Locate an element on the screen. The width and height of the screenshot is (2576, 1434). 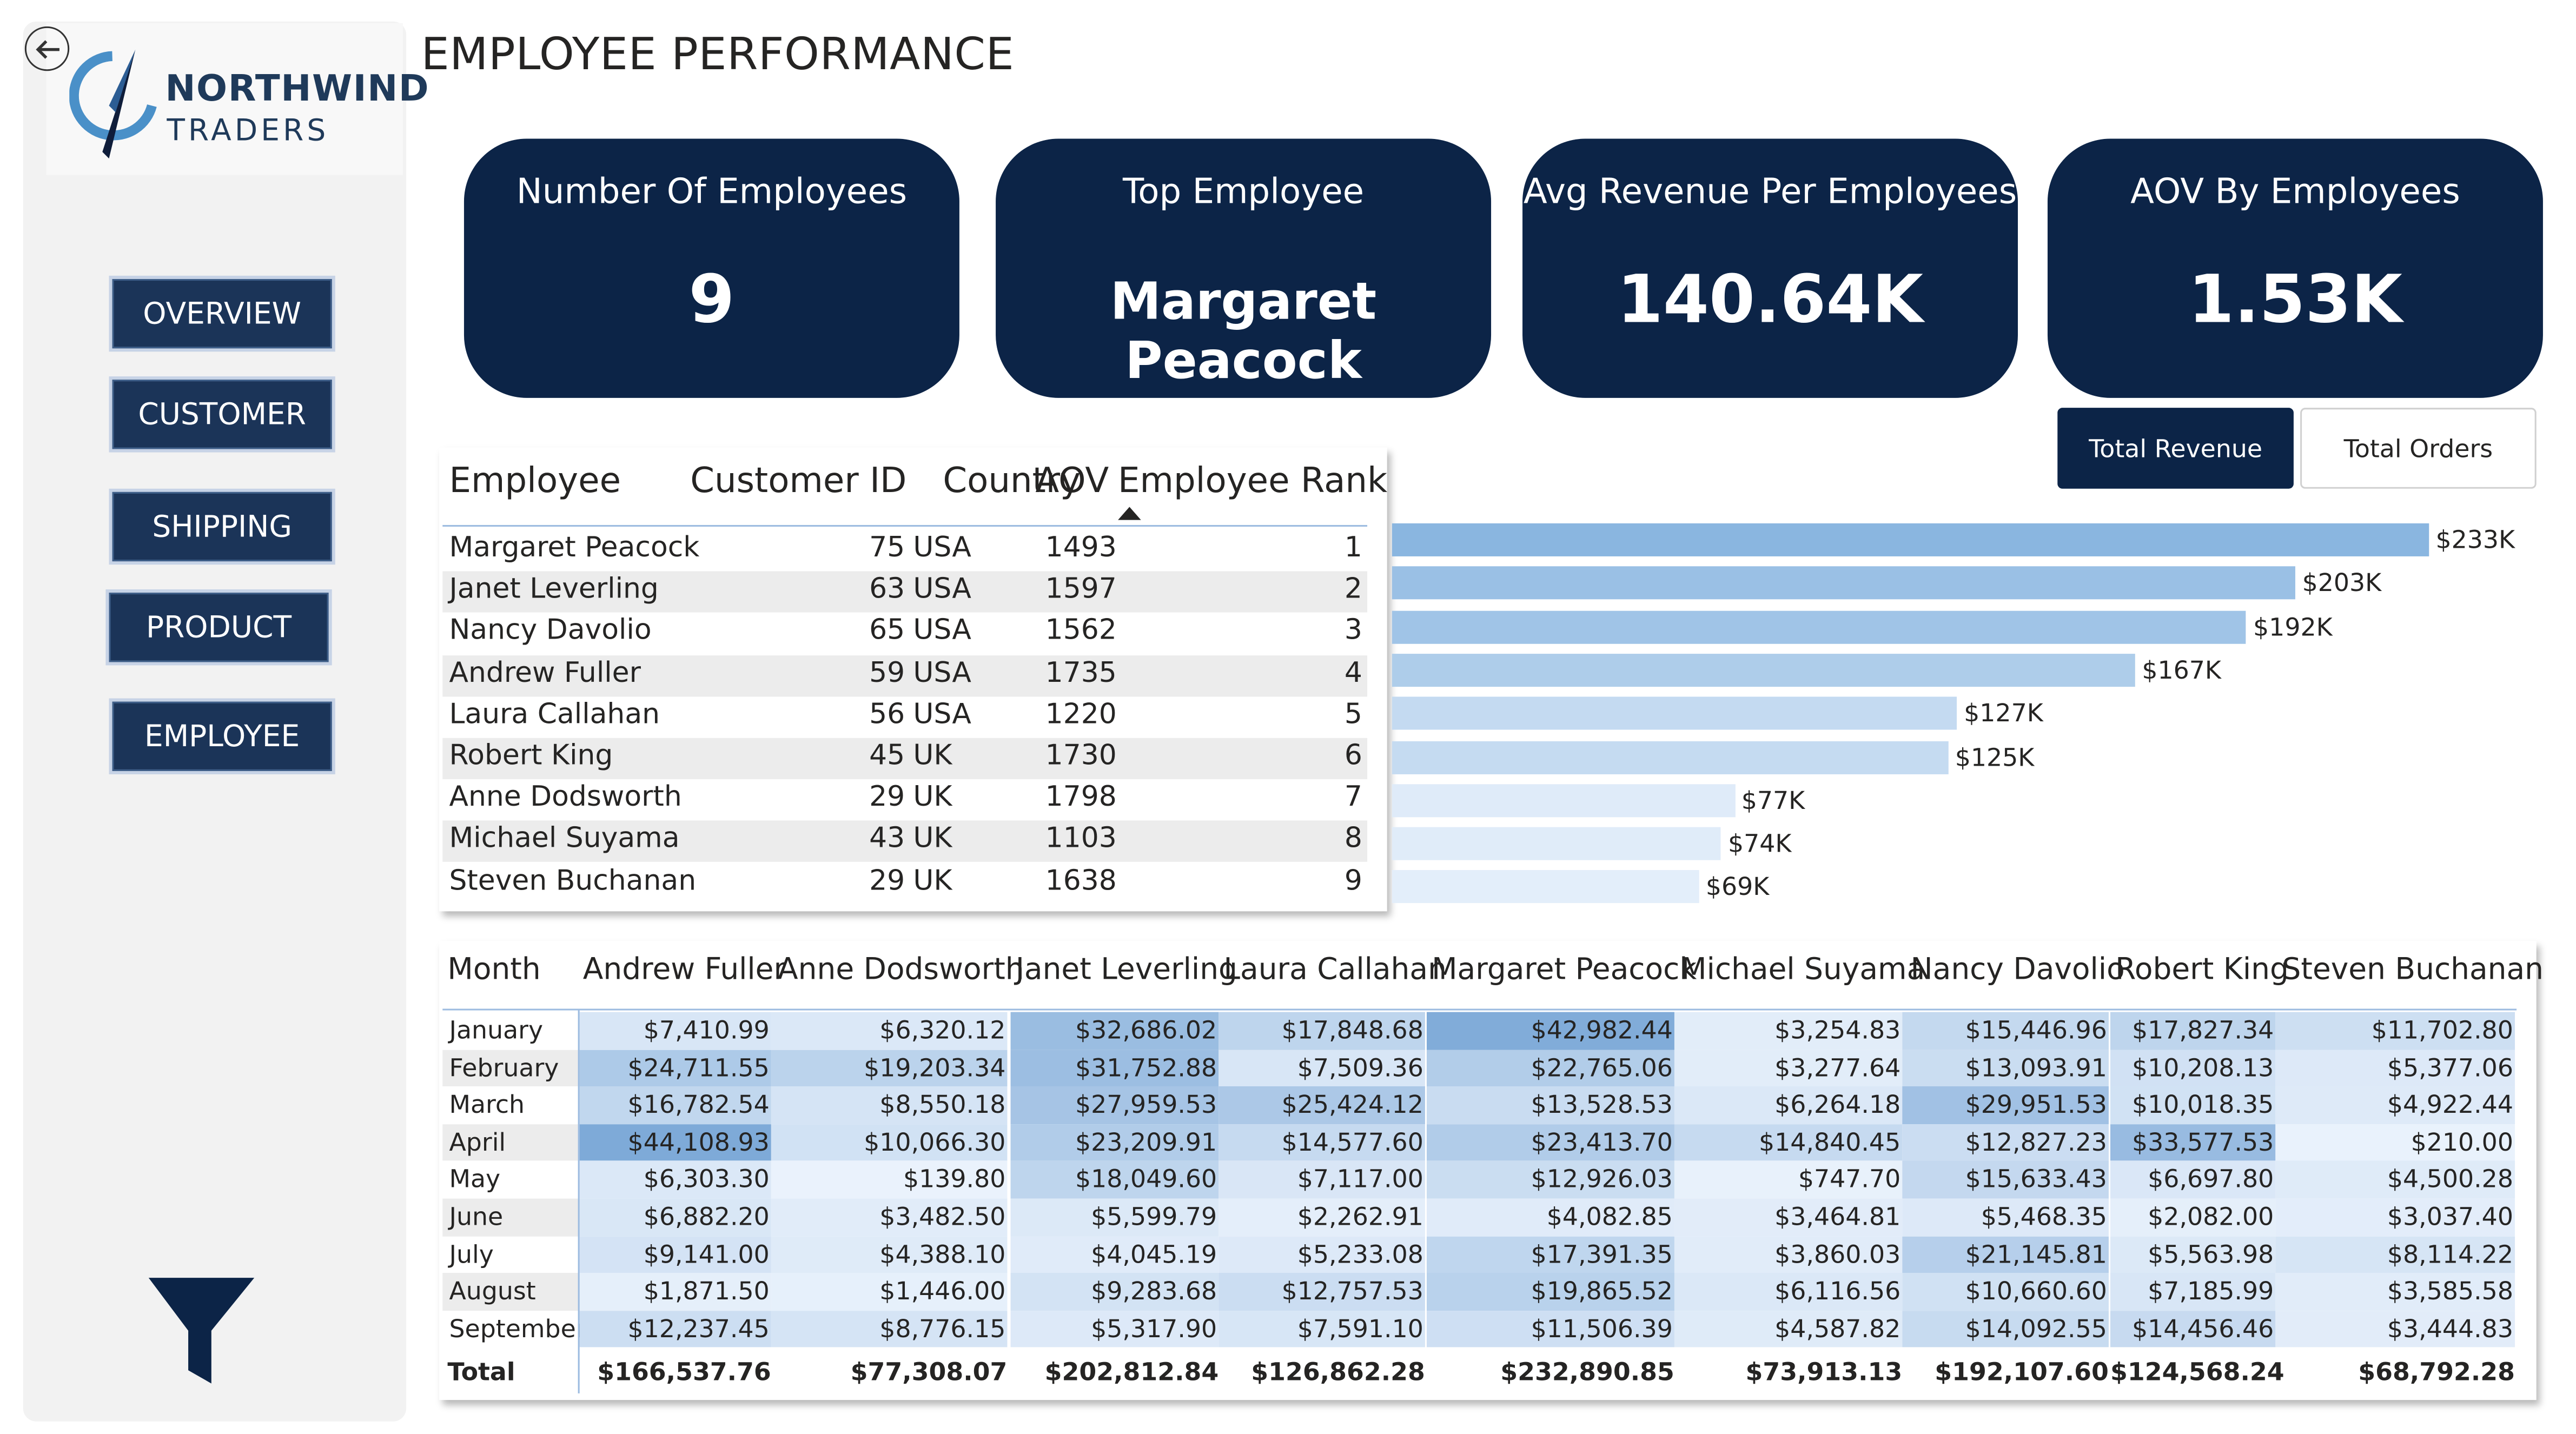
matrix-value-cell: $6,303.30 is located at coordinates (675, 1180).